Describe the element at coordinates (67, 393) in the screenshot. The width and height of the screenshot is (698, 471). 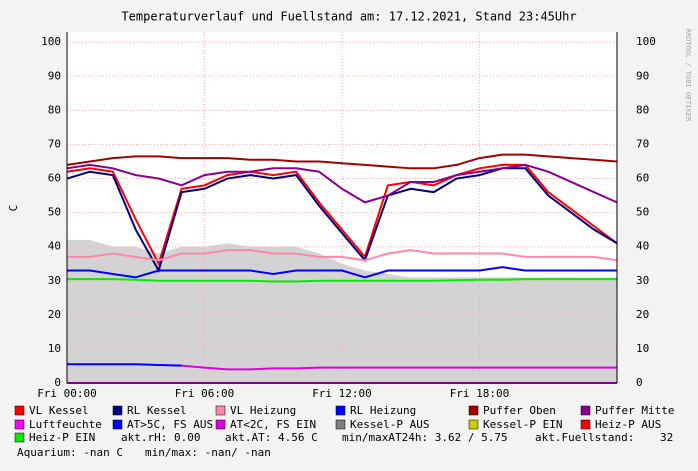
I see `x-tick-label: Fri 00:00` at that location.